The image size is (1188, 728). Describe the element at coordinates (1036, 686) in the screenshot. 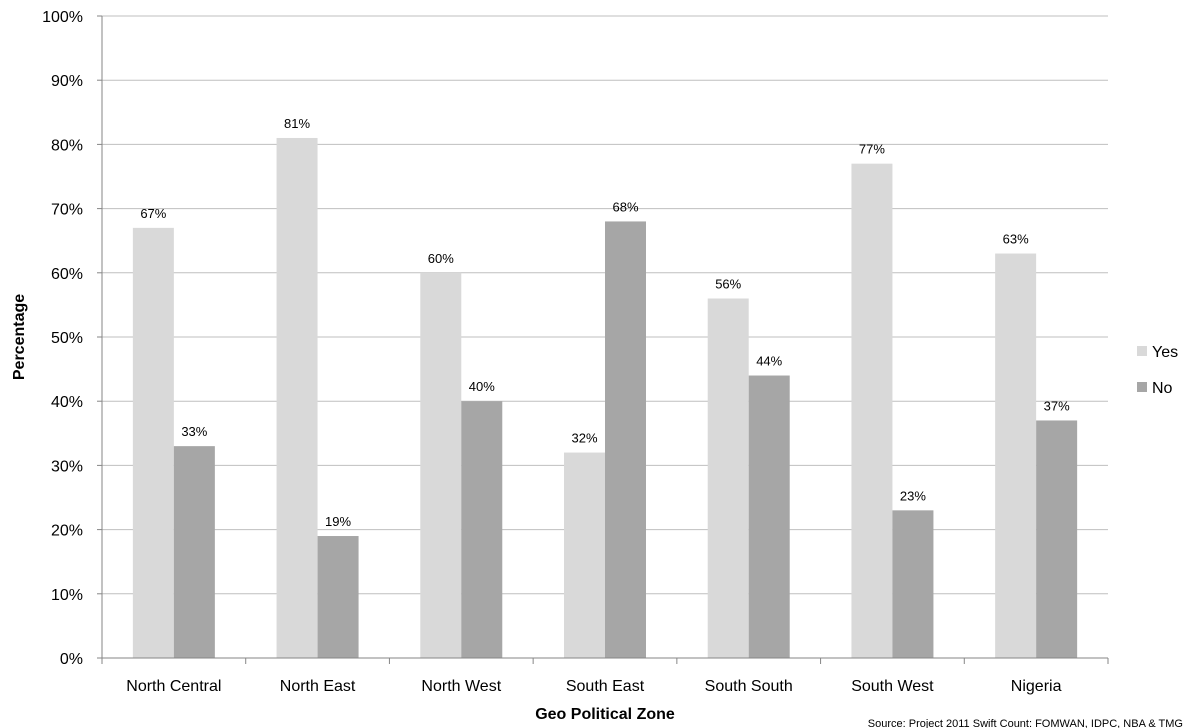

I see `x-tick-label: Nigeria` at that location.